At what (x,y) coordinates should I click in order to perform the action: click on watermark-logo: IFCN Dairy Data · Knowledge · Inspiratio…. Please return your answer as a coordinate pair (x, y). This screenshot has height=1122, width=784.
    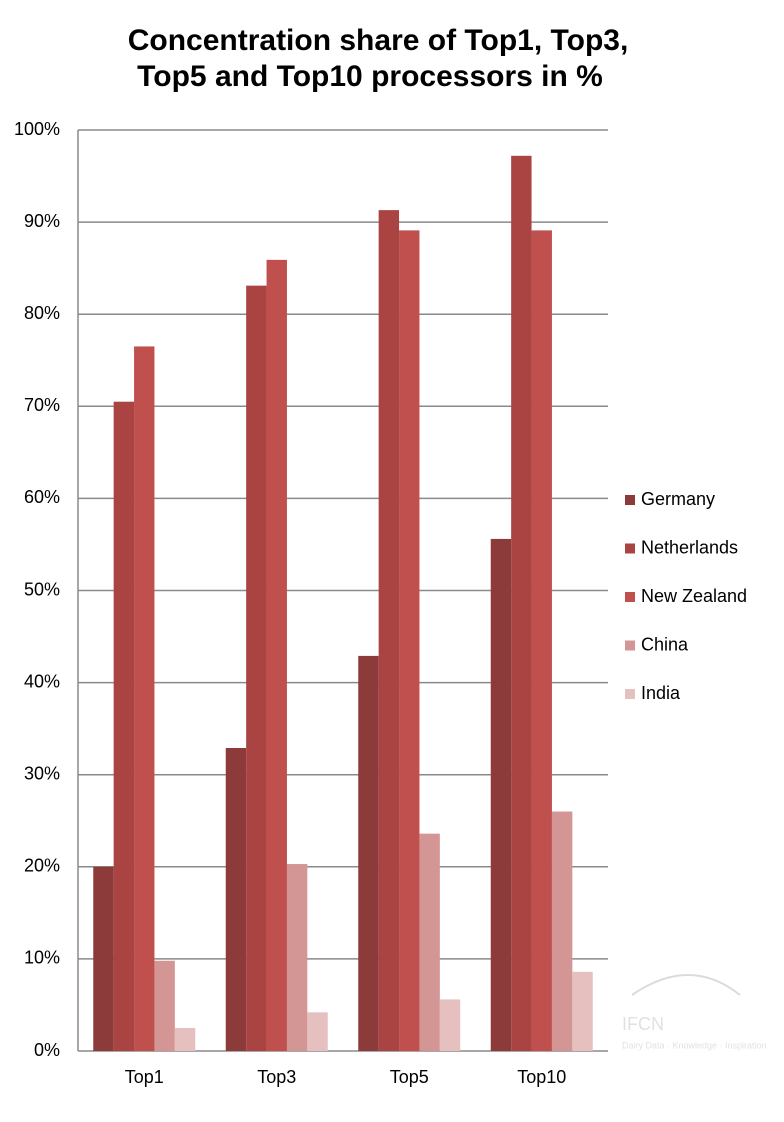
    Looking at the image, I should click on (694, 1012).